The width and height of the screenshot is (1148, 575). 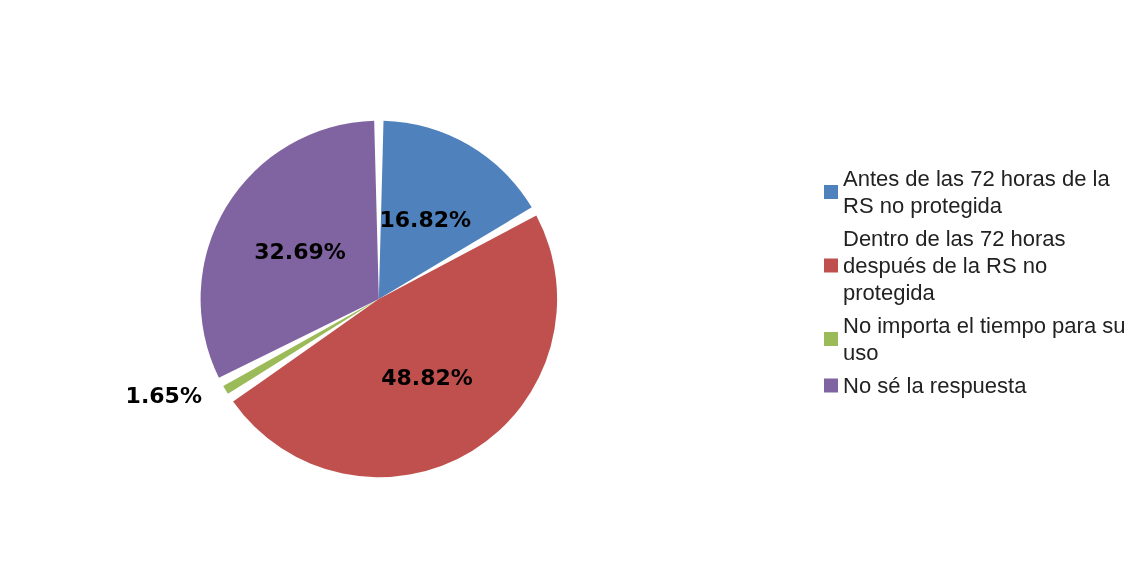 What do you see at coordinates (163, 395) in the screenshot?
I see `data-label: 1.65%` at bounding box center [163, 395].